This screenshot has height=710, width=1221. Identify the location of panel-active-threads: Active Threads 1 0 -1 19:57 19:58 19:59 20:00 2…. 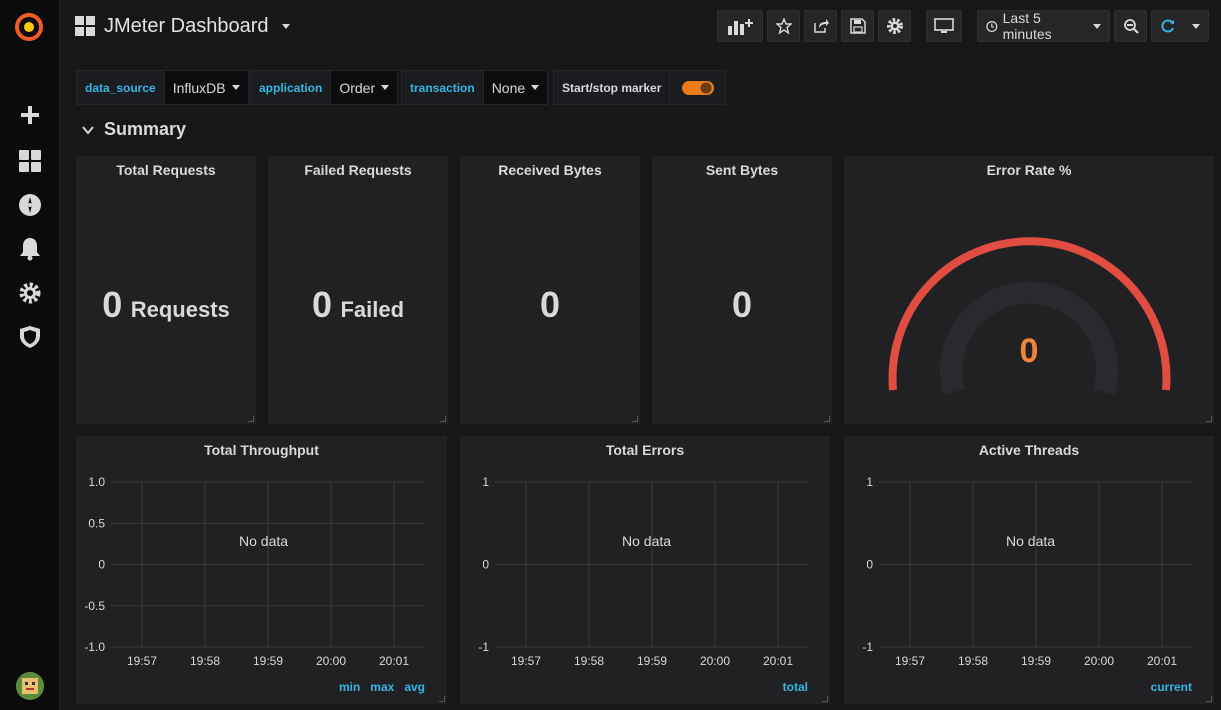
(1029, 570).